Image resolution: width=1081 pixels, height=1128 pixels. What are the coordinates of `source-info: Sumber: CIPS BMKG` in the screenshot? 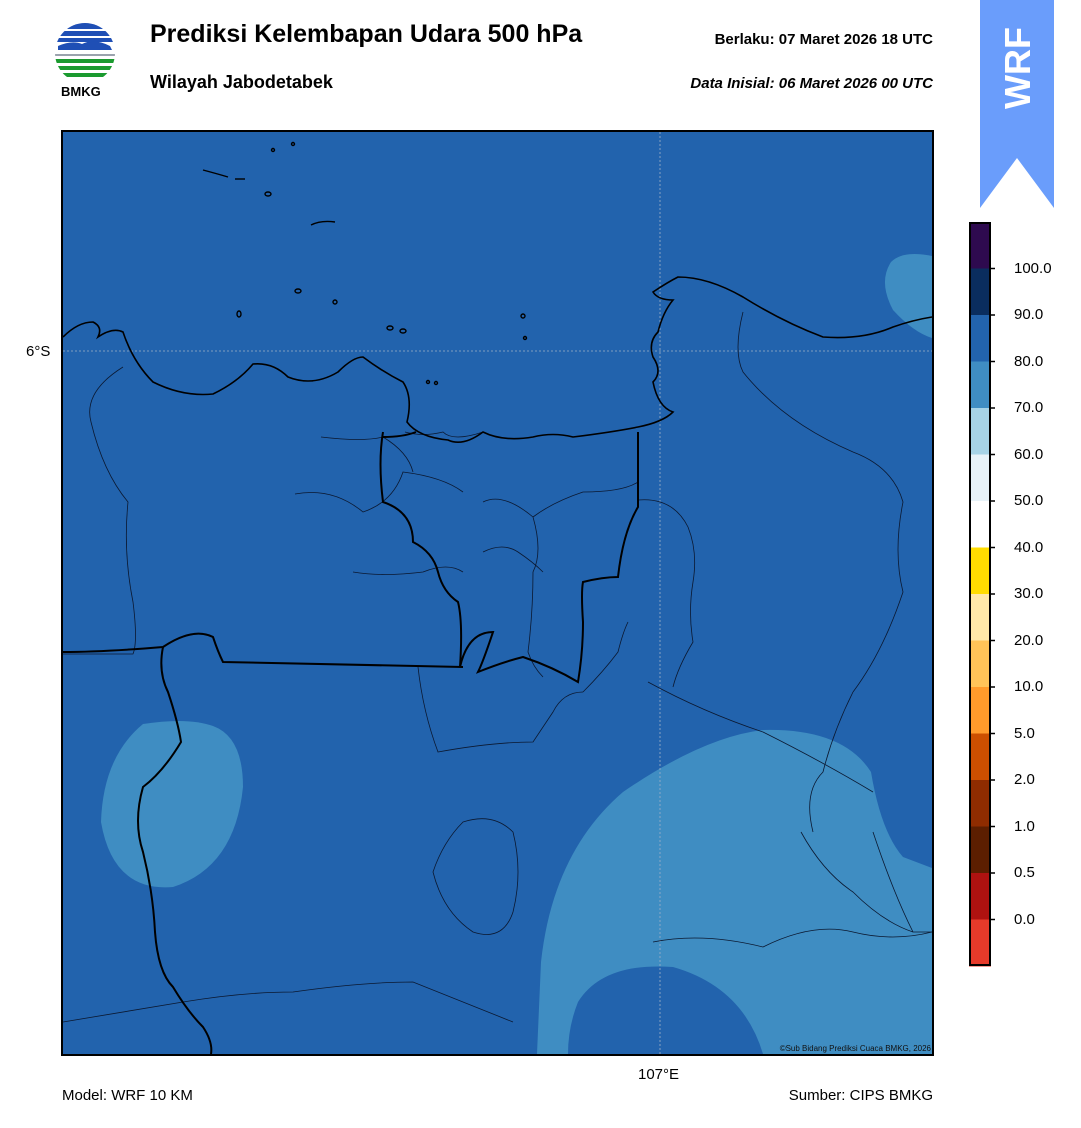 It's located at (860, 1095).